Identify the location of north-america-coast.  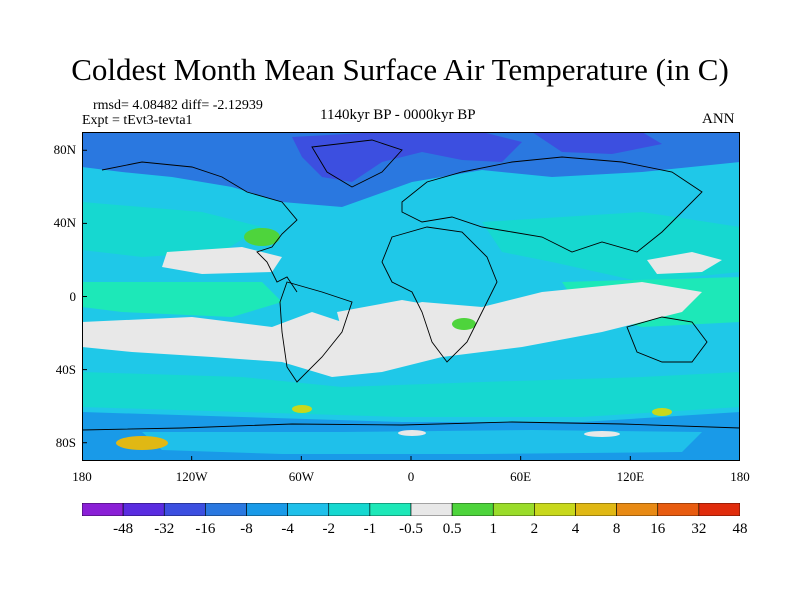
(199, 227).